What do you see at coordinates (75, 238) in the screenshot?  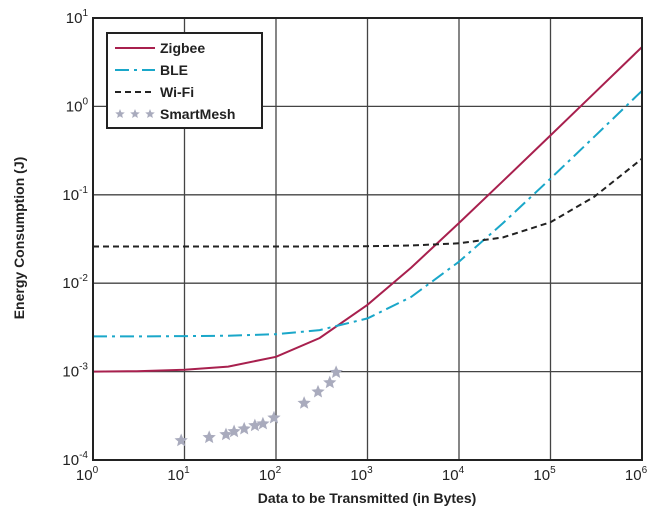 I see `y-tick-labels: 10¹ 10⁰ 10⁻¹ 10⁻² 10⁻³ 10⁻⁴` at bounding box center [75, 238].